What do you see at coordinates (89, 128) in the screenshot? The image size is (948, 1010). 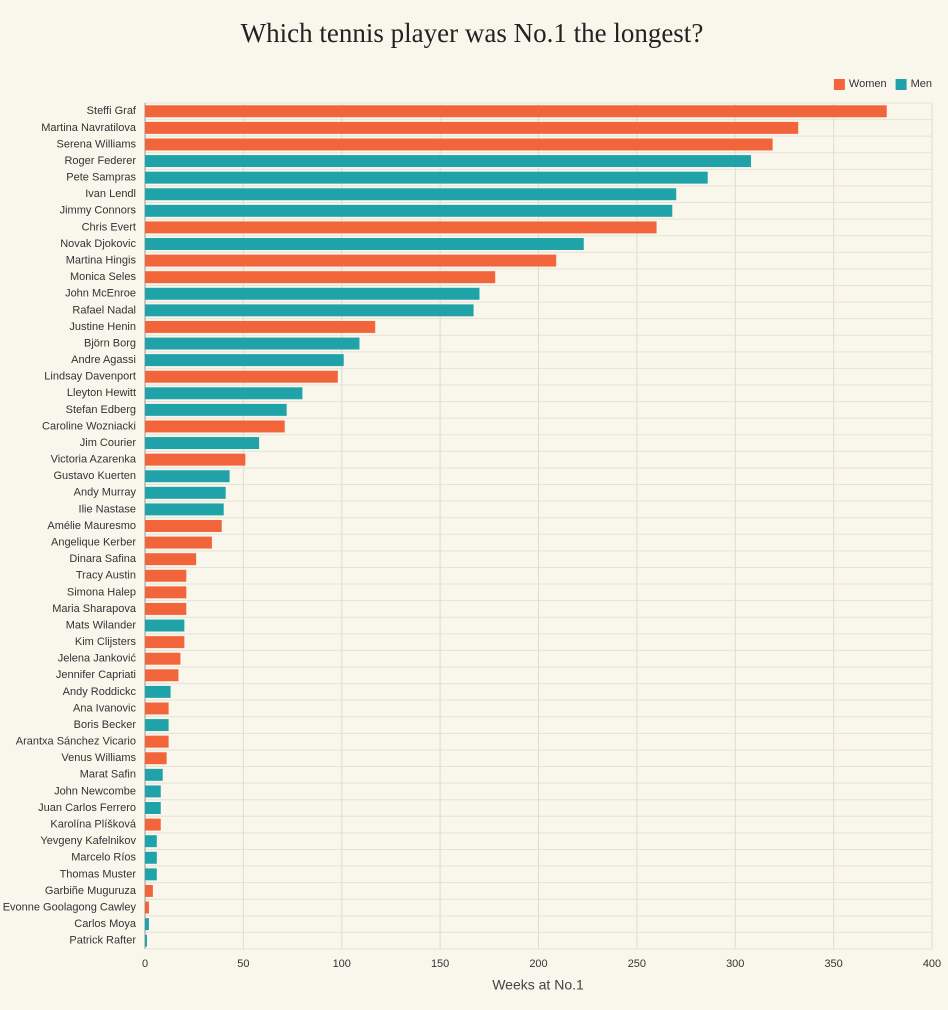 I see `y-tick-label: Martina Navratilova` at bounding box center [89, 128].